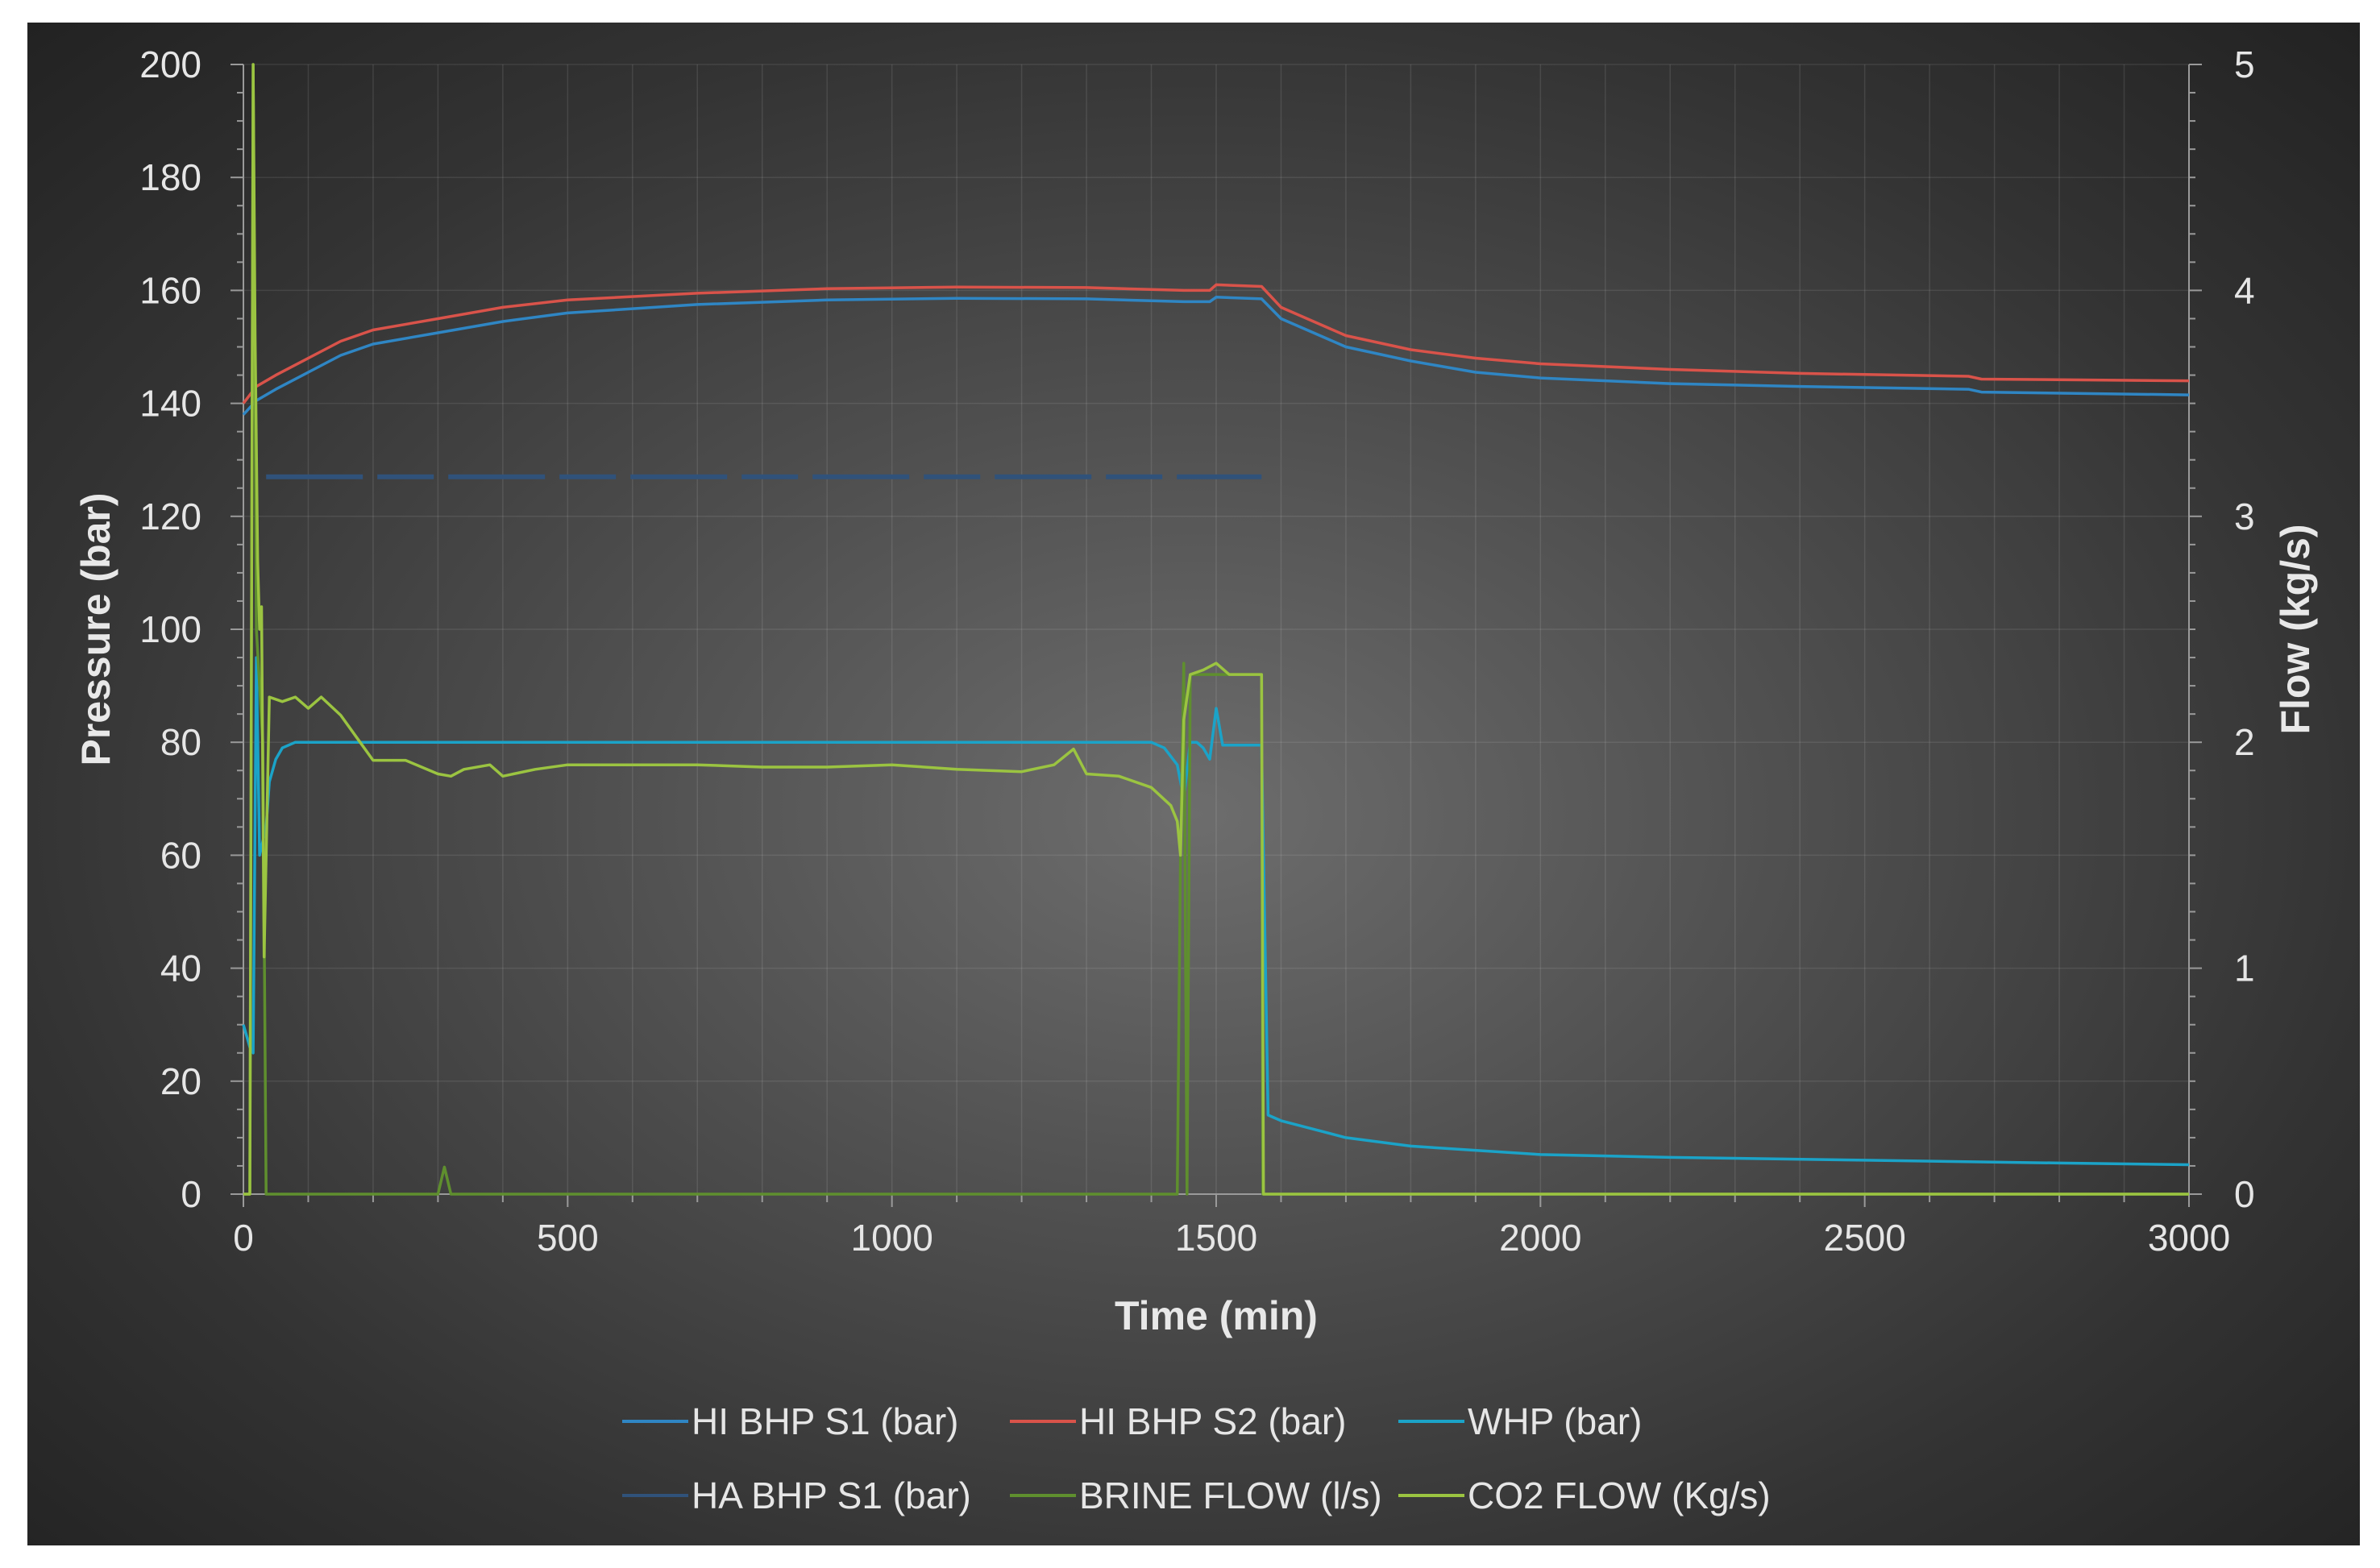 The height and width of the screenshot is (1568, 2380). I want to click on y-tick-label: 100, so click(170, 629).